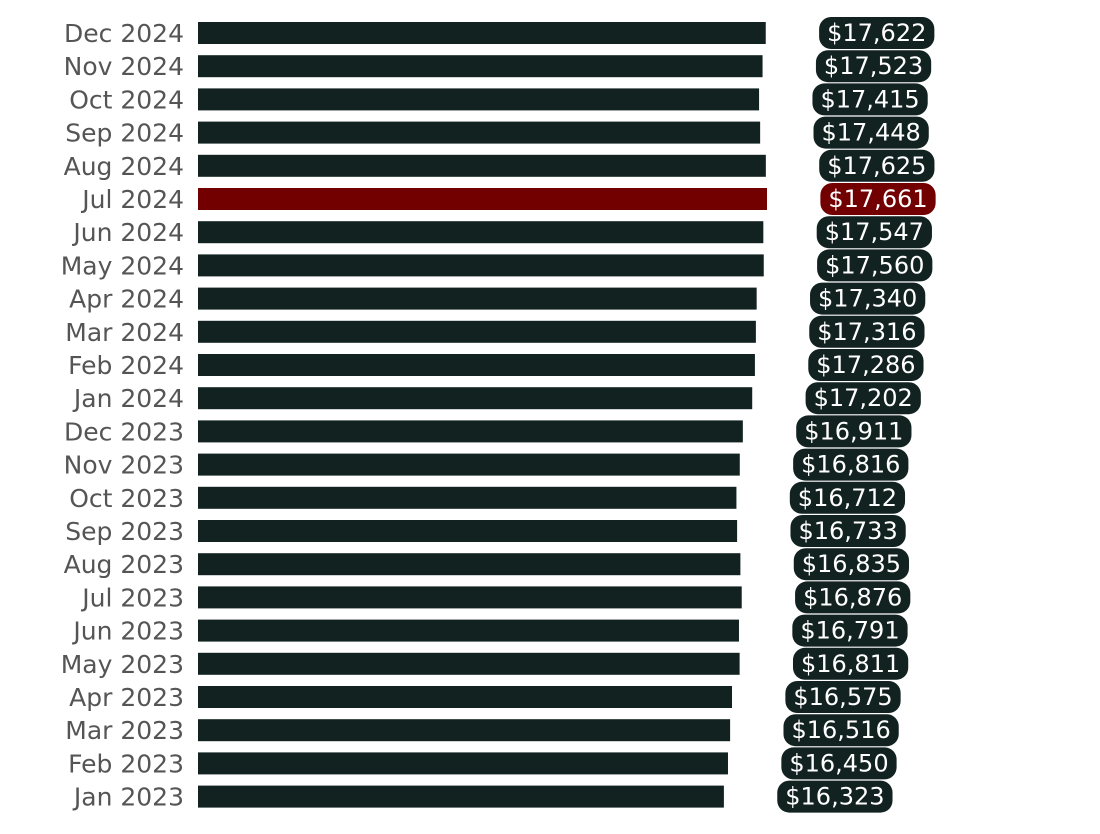 Image resolution: width=1100 pixels, height=834 pixels. I want to click on value-label: $17,316, so click(866, 332).